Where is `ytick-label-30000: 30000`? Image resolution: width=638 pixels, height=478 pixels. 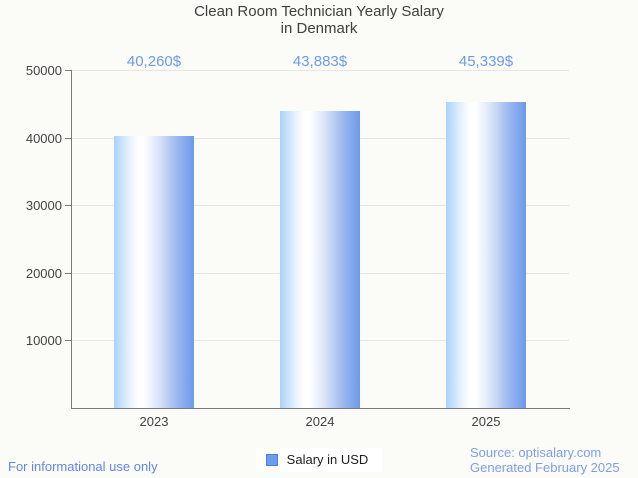
ytick-label-30000: 30000 is located at coordinates (43, 206).